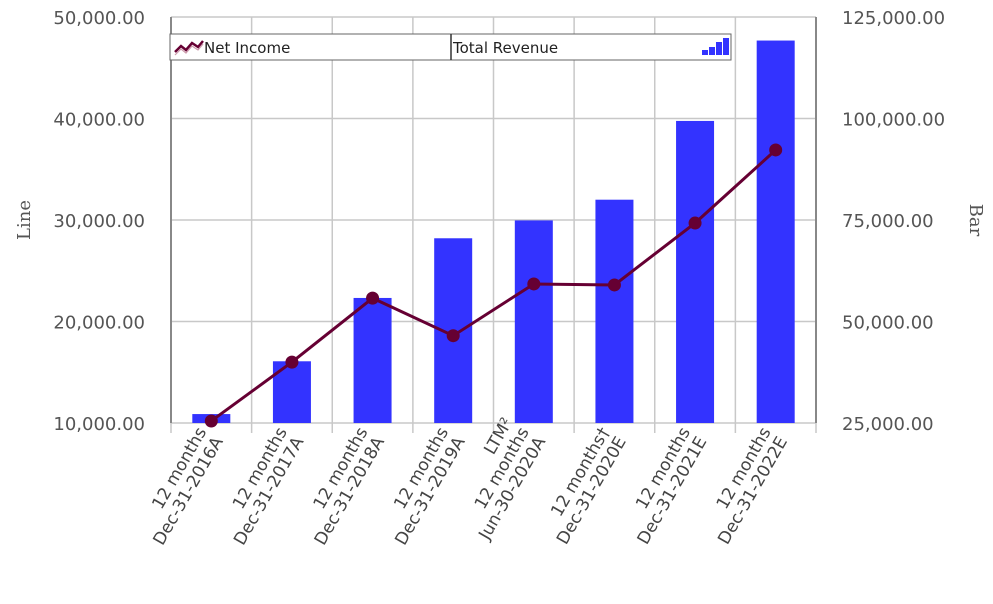 This screenshot has width=993, height=604. Describe the element at coordinates (450, 47) in the screenshot. I see `legend: Net Income Total Revenue` at that location.